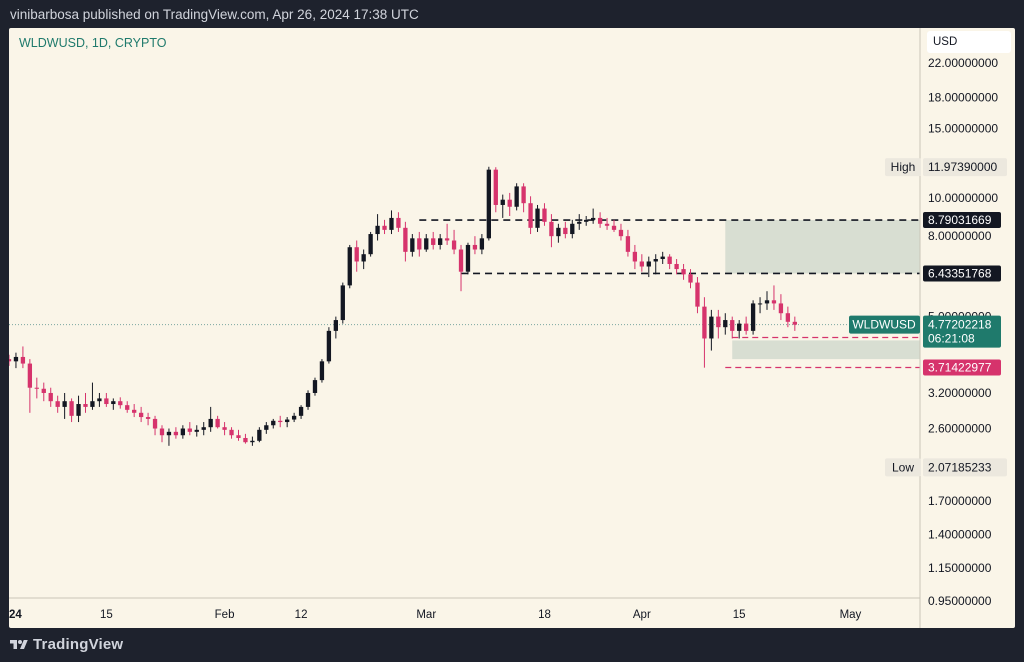 The width and height of the screenshot is (1024, 662). Describe the element at coordinates (426, 615) in the screenshot. I see `time-tick-label: Mar` at that location.